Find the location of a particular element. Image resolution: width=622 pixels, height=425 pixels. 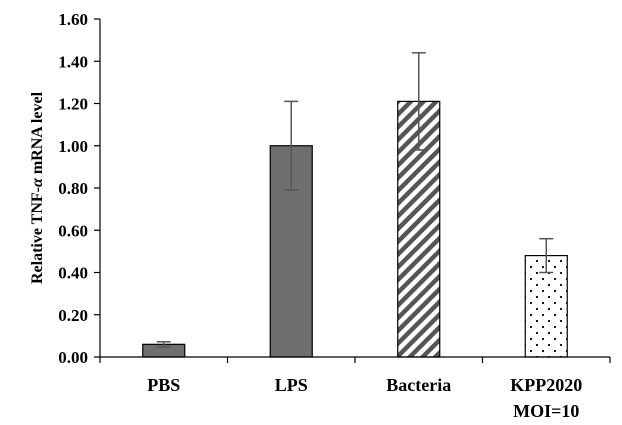

y-tick-label: 0.60 is located at coordinates (73, 230).